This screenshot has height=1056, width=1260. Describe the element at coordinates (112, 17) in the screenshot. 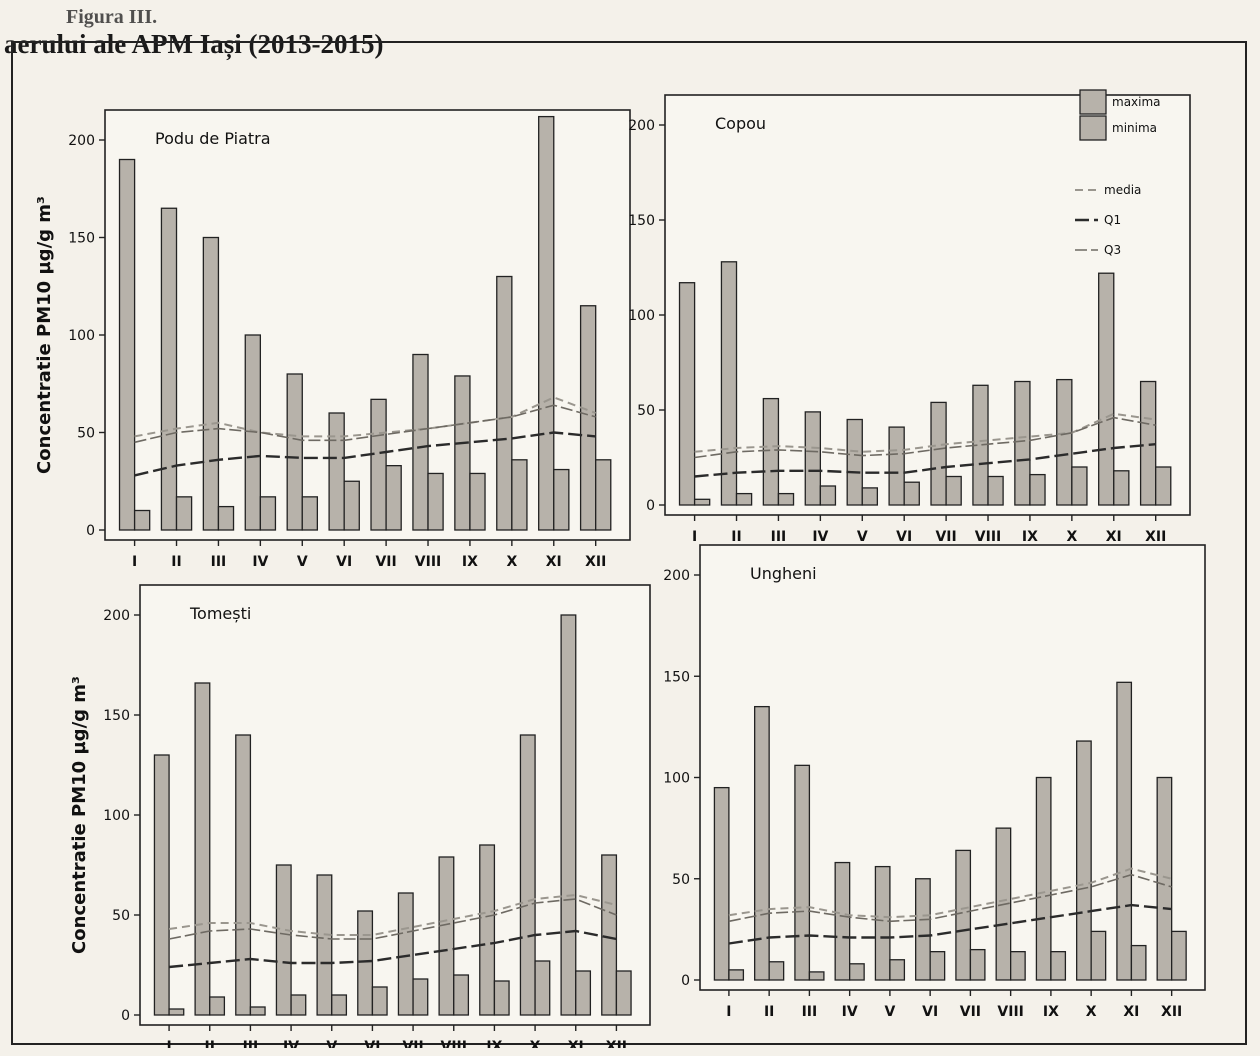

I see `title-line-1: Figura III.` at that location.